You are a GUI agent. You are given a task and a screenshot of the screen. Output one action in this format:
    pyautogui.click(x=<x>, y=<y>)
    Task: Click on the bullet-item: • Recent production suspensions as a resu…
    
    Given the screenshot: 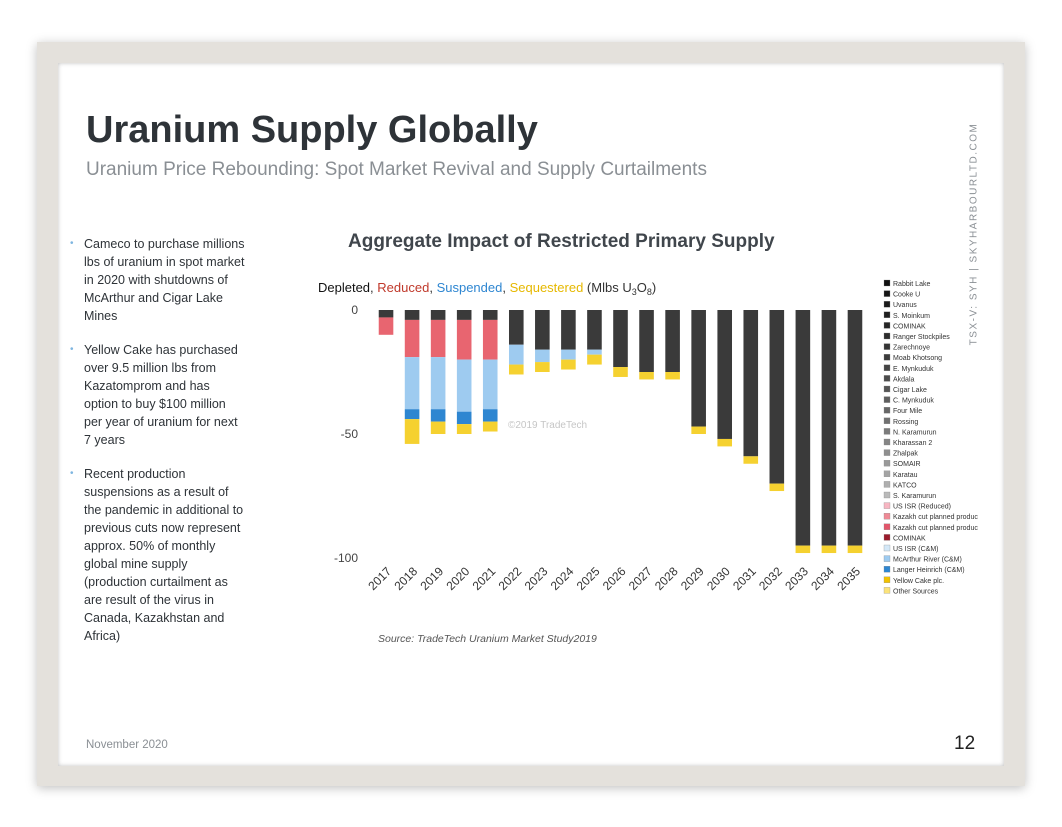 What is the action you would take?
    pyautogui.click(x=157, y=555)
    